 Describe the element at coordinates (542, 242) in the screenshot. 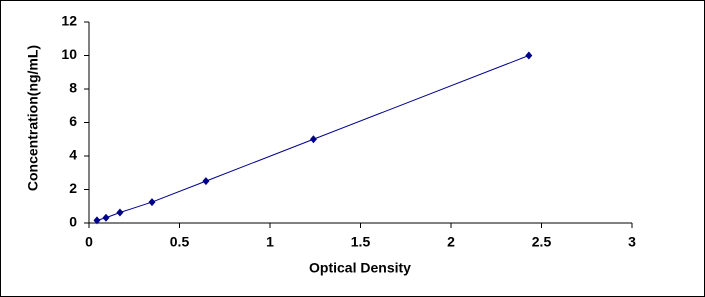

I see `x-tick-label: 2.5` at that location.